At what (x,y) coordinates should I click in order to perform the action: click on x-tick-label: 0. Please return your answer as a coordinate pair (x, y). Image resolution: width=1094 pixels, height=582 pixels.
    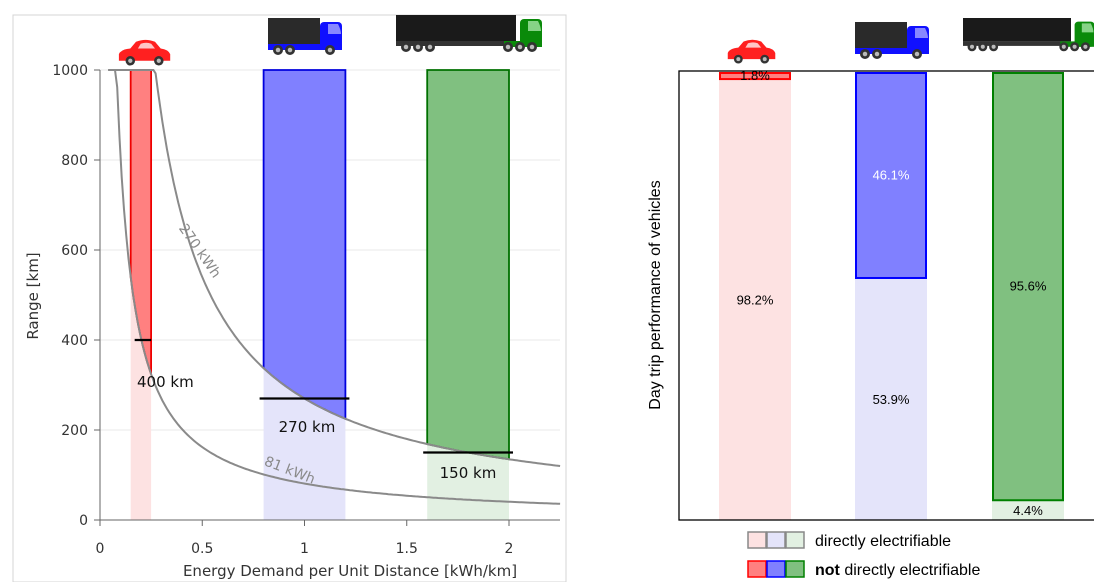
    Looking at the image, I should click on (100, 549).